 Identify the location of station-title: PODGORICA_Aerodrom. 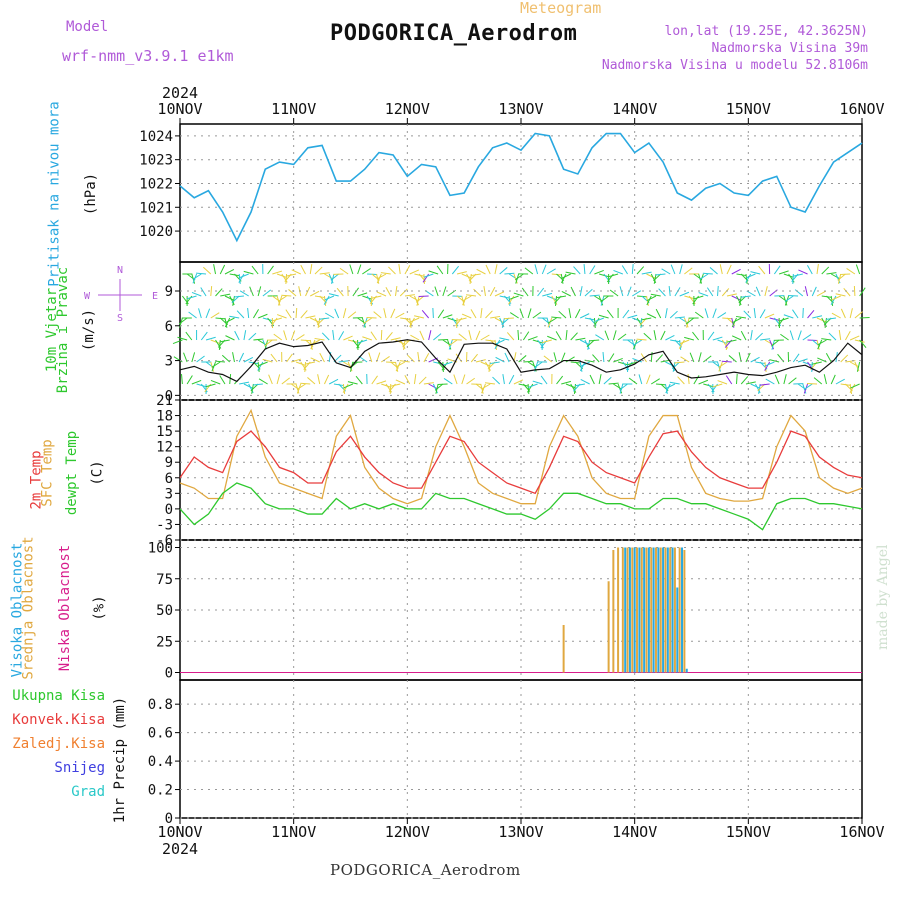
(454, 33).